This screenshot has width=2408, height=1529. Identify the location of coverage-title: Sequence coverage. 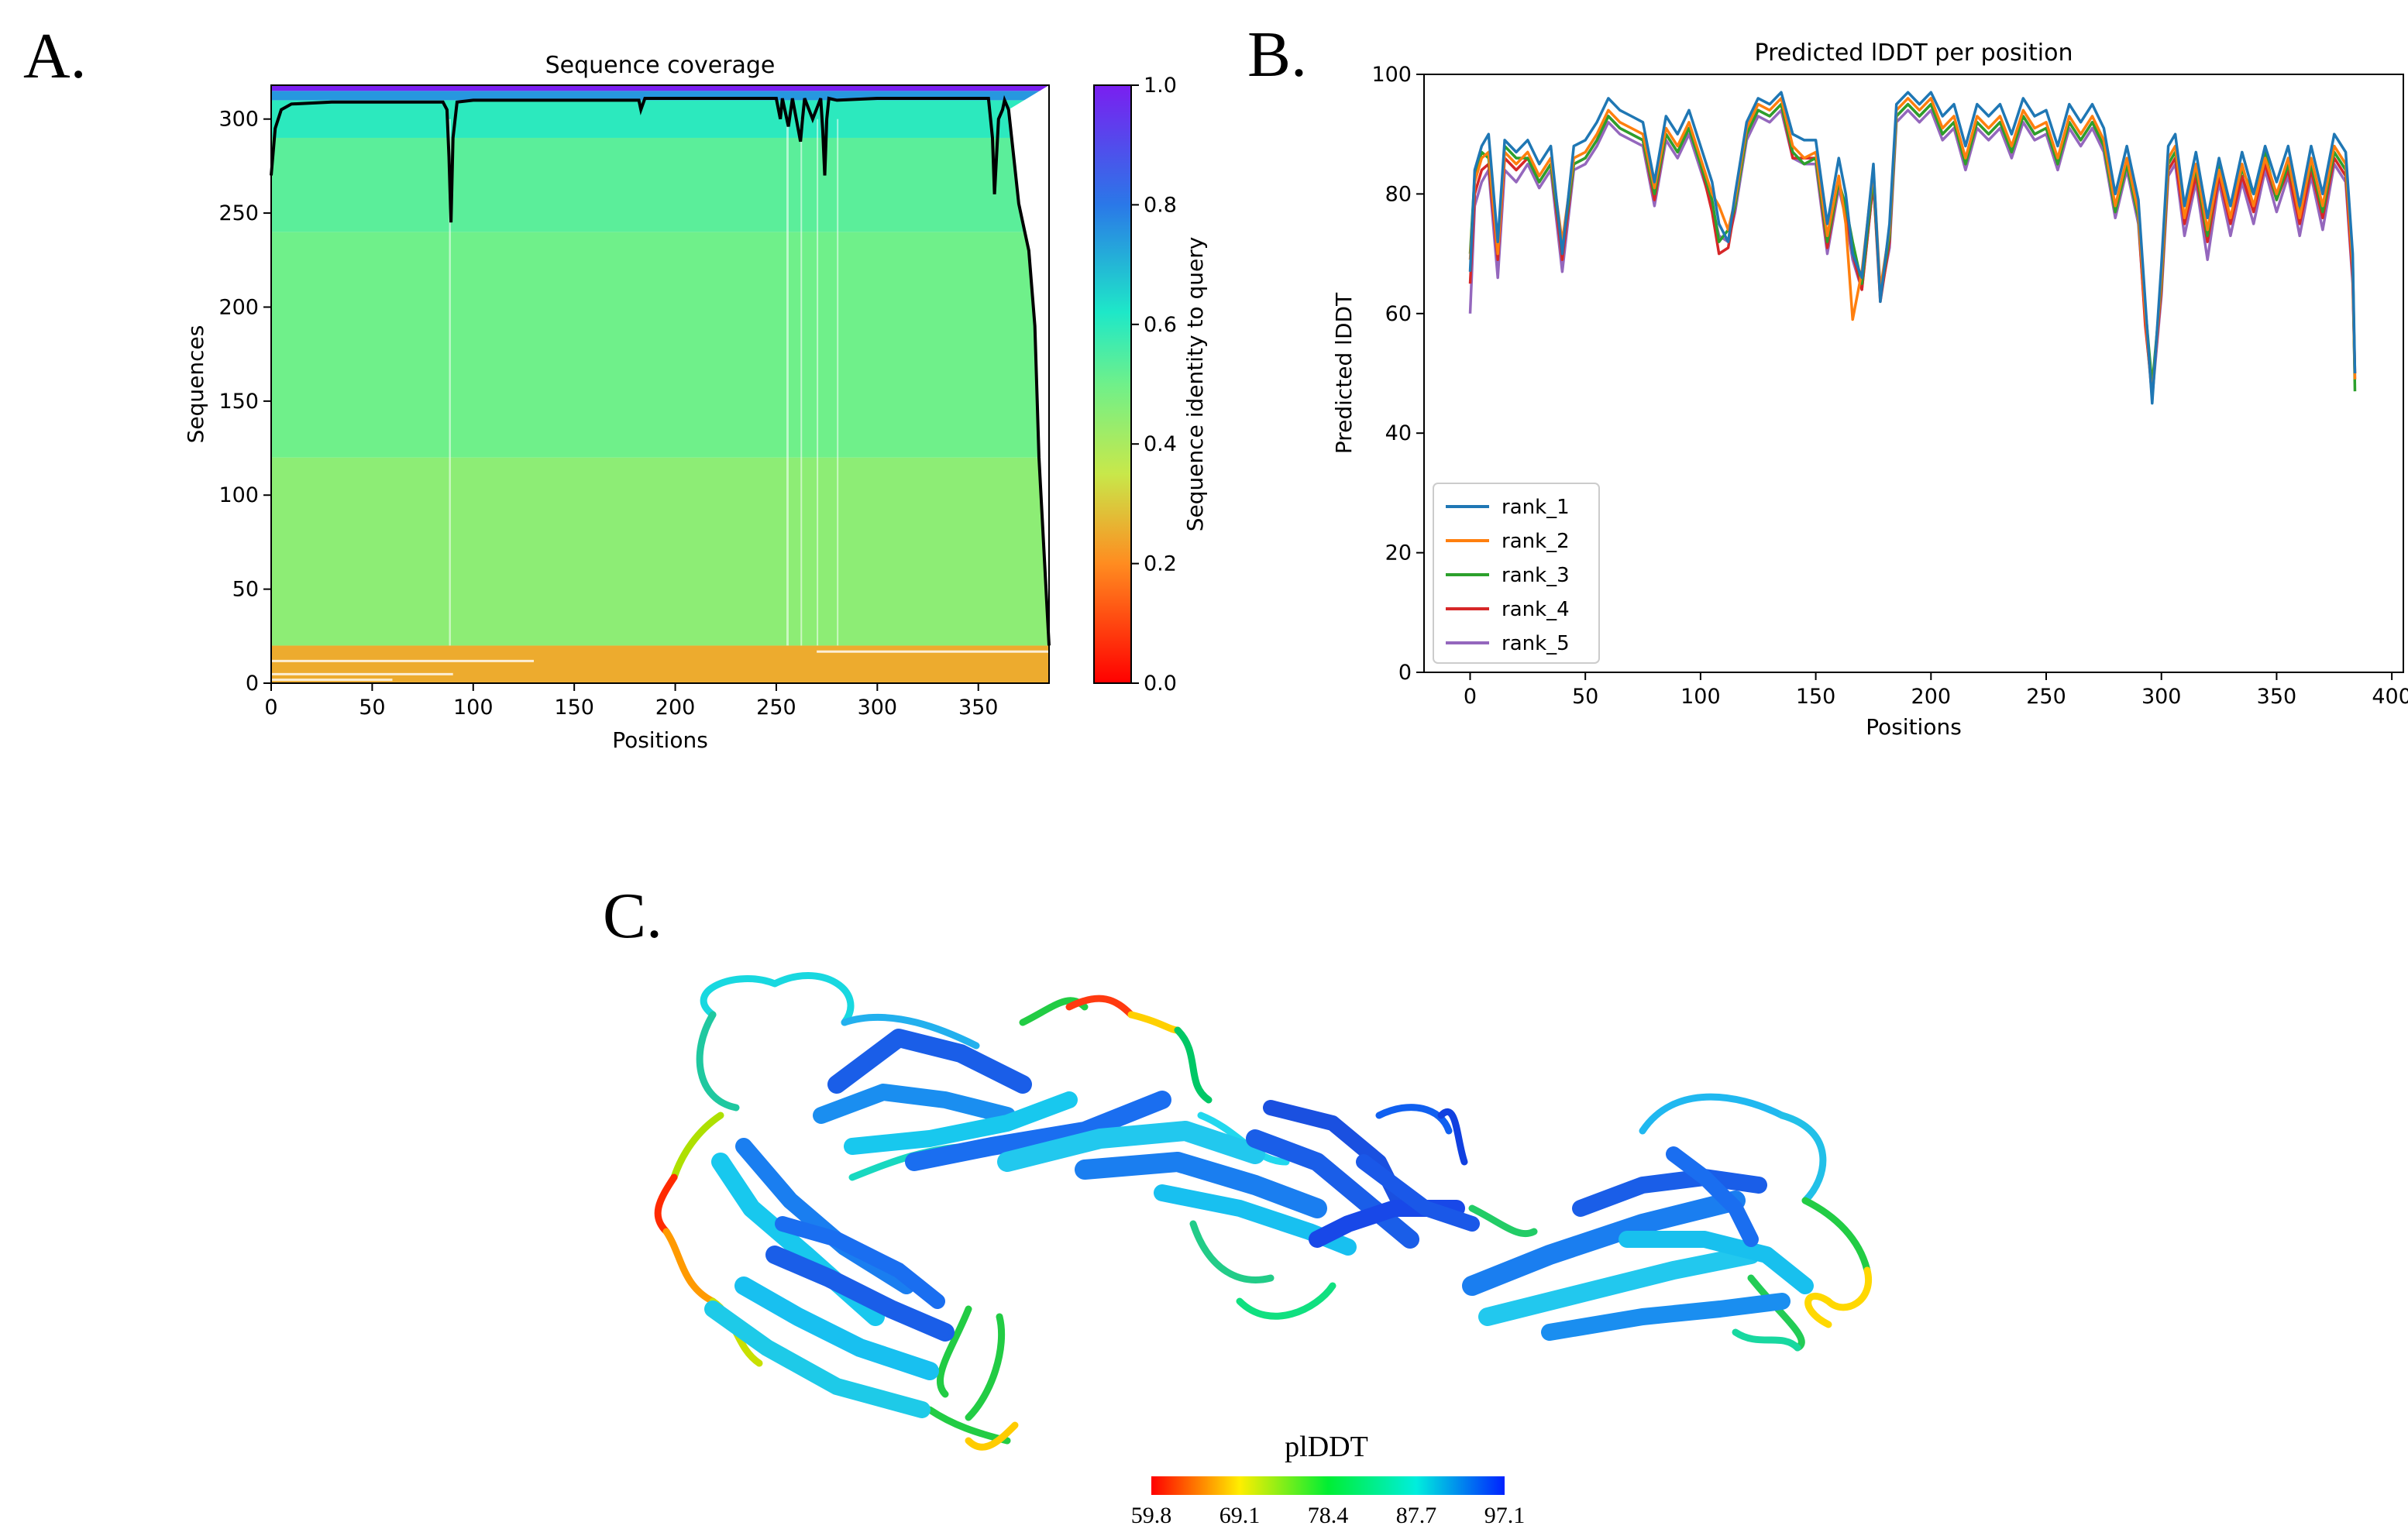
(660, 65).